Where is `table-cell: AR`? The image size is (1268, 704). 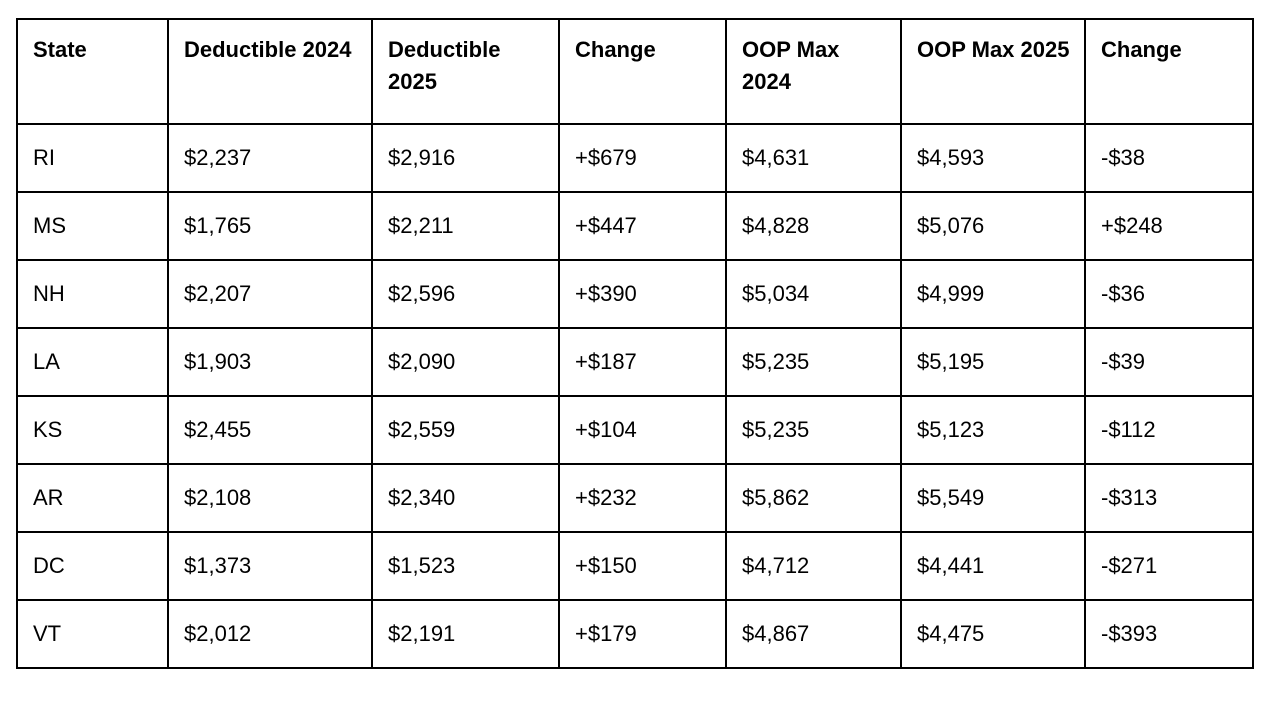
table-cell: AR is located at coordinates (92, 498).